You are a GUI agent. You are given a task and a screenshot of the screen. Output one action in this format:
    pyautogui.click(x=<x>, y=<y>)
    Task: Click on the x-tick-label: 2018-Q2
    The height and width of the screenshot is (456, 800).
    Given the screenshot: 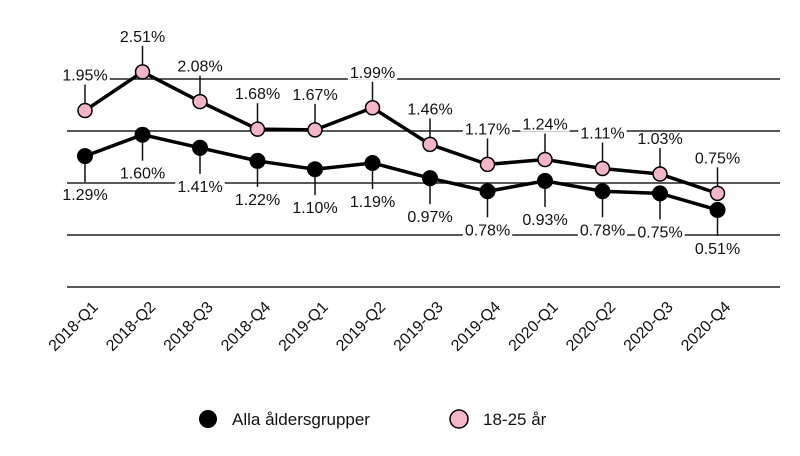 What is the action you would take?
    pyautogui.click(x=131, y=327)
    